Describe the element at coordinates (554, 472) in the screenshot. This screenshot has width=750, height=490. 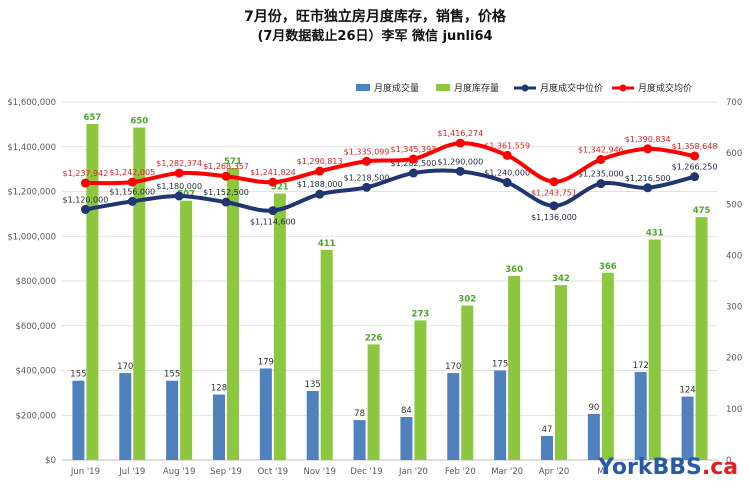
I see `x-tick-label: Apr '20` at that location.